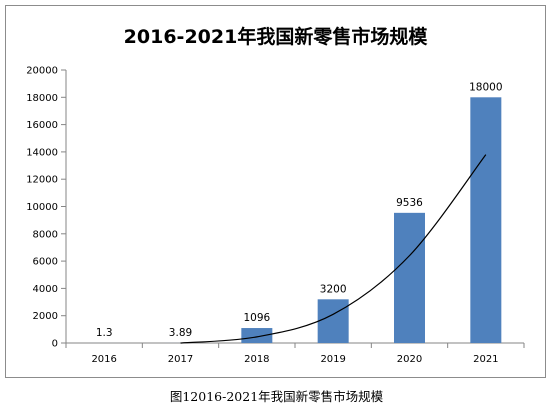 The width and height of the screenshot is (553, 412). What do you see at coordinates (485, 359) in the screenshot?
I see `x-tick-label: 2021` at bounding box center [485, 359].